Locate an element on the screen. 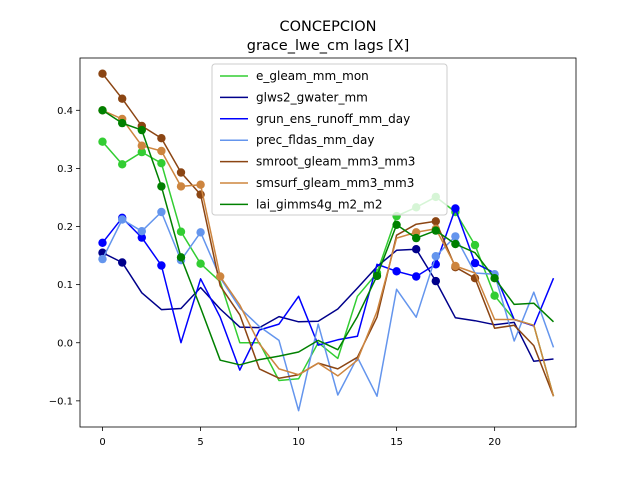  x-tick-label: 5 is located at coordinates (200, 442).